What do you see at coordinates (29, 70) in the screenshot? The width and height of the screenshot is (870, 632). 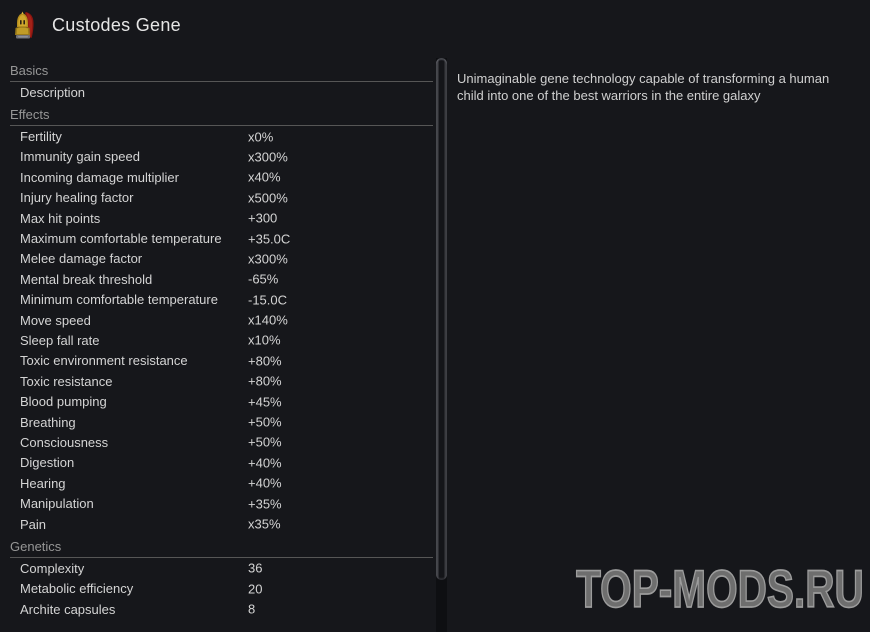 I see `section-header: Basics` at bounding box center [29, 70].